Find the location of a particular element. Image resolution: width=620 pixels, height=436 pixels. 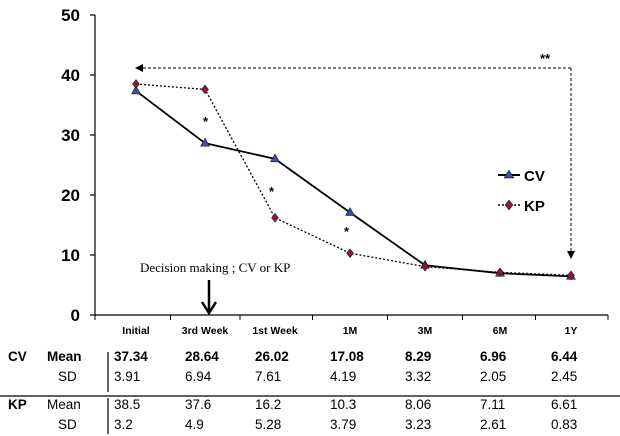

x-tick-label: 3rd Week is located at coordinates (205, 331).